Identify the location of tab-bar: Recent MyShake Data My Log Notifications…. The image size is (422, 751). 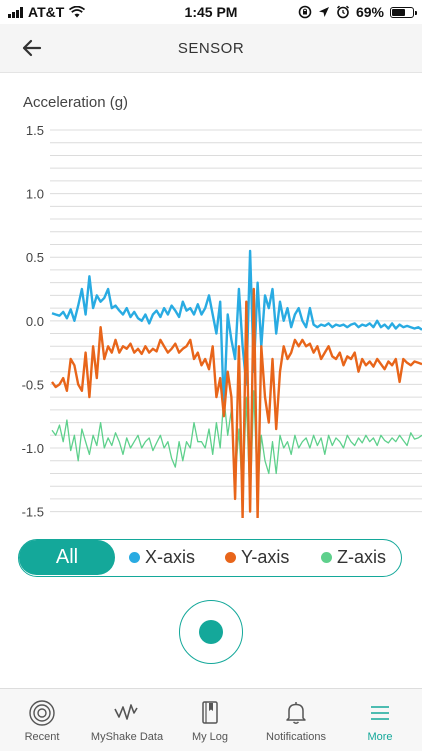
(211, 719).